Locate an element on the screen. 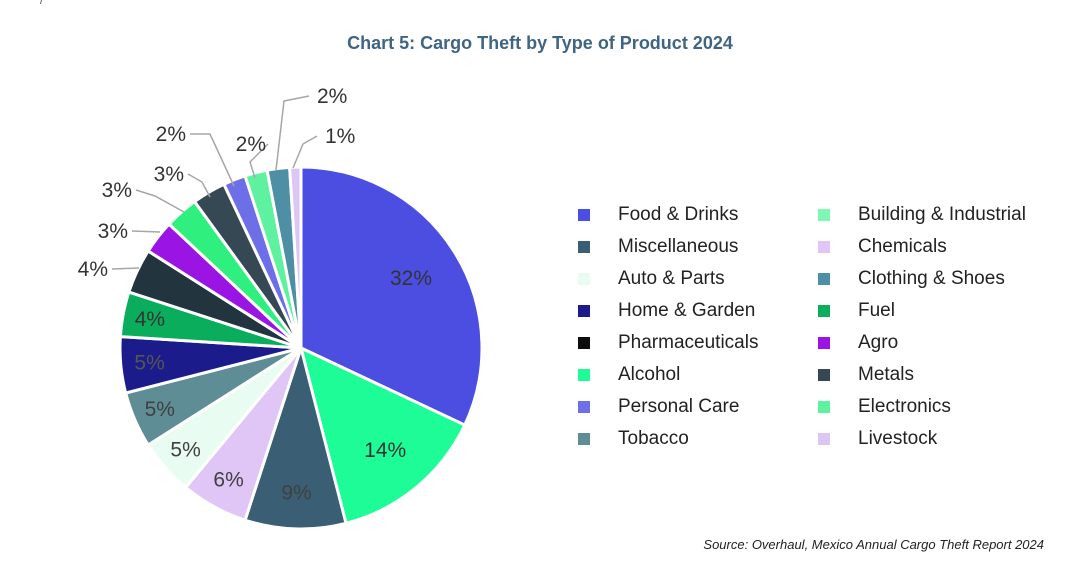  legend-item-fuel: Fuel is located at coordinates (922, 313).